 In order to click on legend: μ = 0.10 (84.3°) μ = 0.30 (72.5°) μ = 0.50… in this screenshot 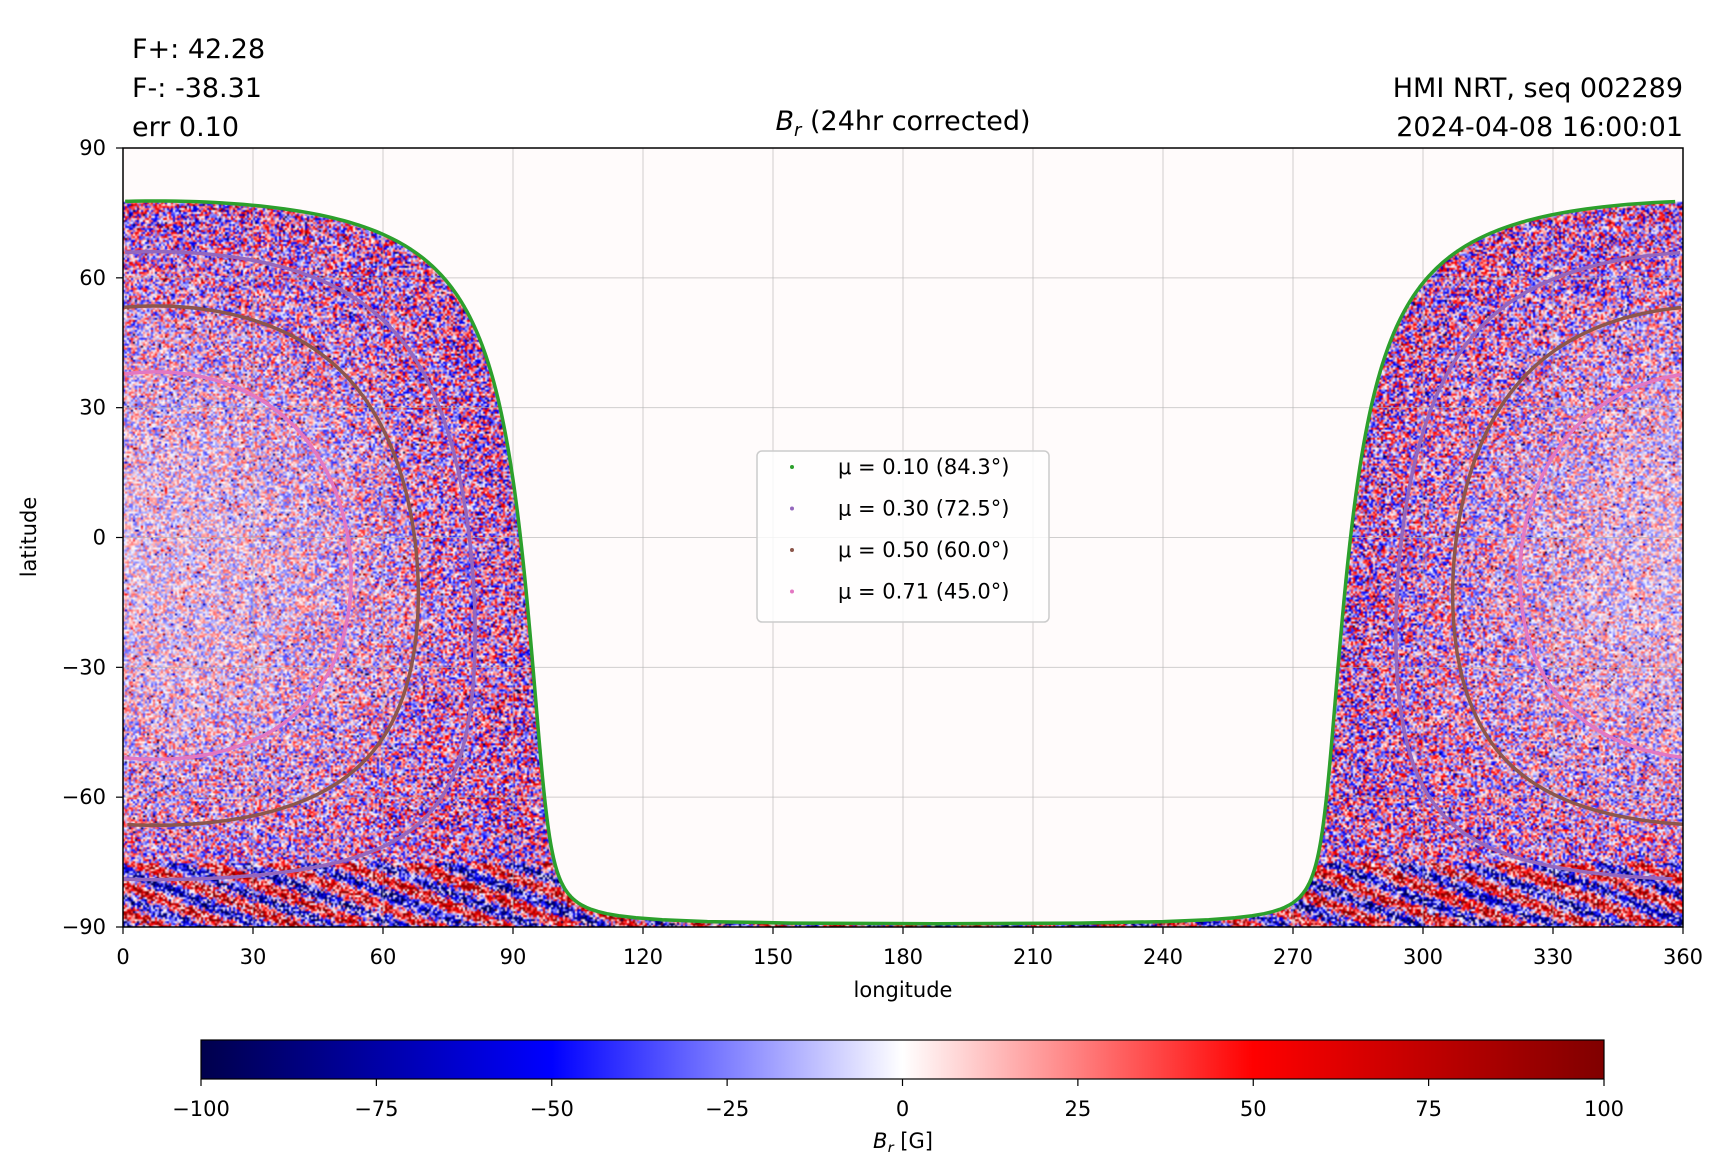, I will do `click(903, 536)`.